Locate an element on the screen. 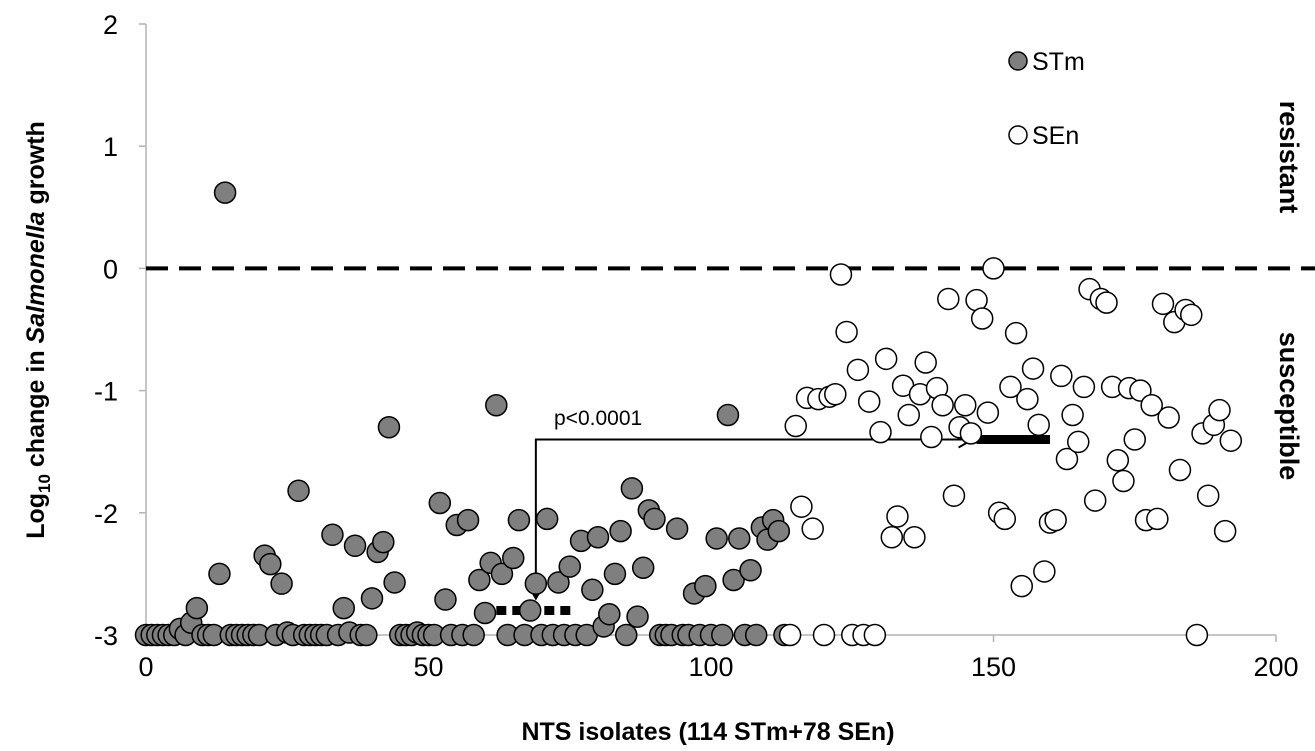  y-axis-title-prefix: Log is located at coordinates (36, 516).